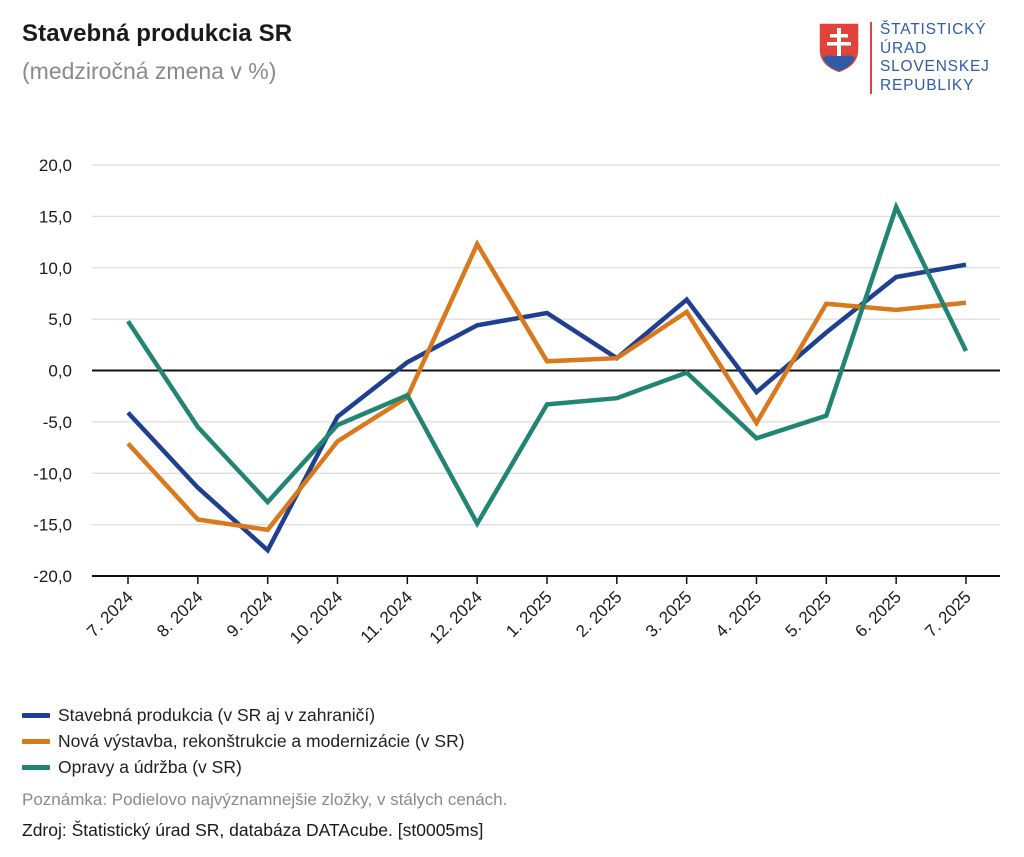 This screenshot has height=857, width=1024. I want to click on x-tick-label: 11. 2024, so click(386, 616).